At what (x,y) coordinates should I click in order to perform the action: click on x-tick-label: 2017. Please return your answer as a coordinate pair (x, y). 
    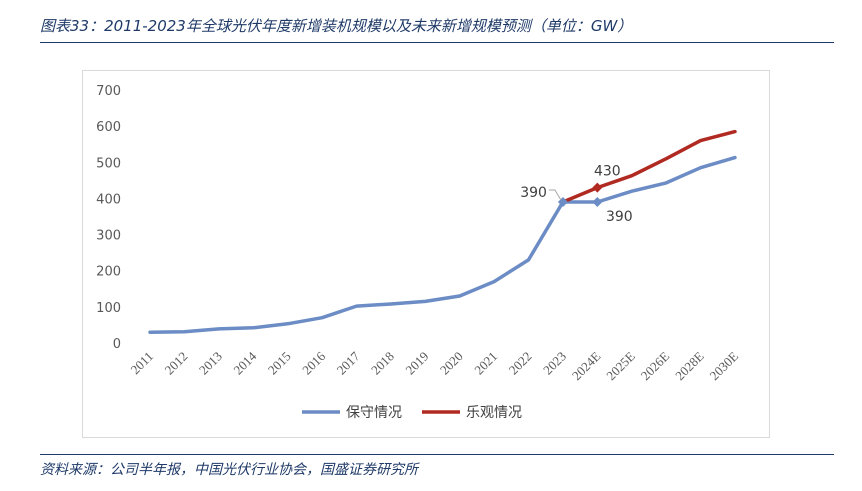
    Looking at the image, I should click on (348, 362).